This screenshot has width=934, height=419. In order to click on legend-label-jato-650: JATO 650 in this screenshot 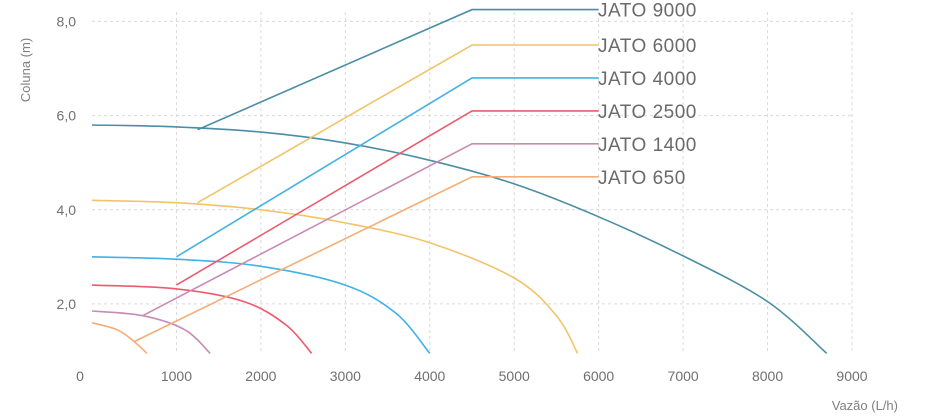, I will do `click(642, 178)`.